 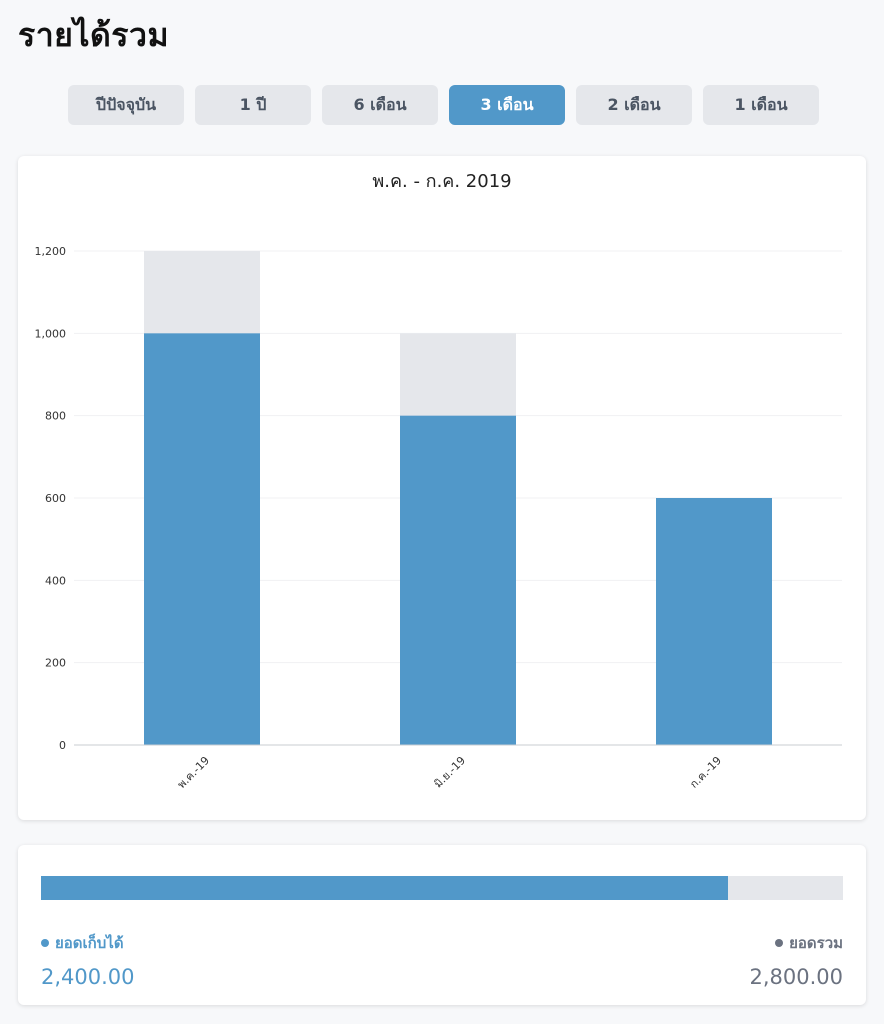 What do you see at coordinates (55, 663) in the screenshot?
I see `y-tick-label: 200` at bounding box center [55, 663].